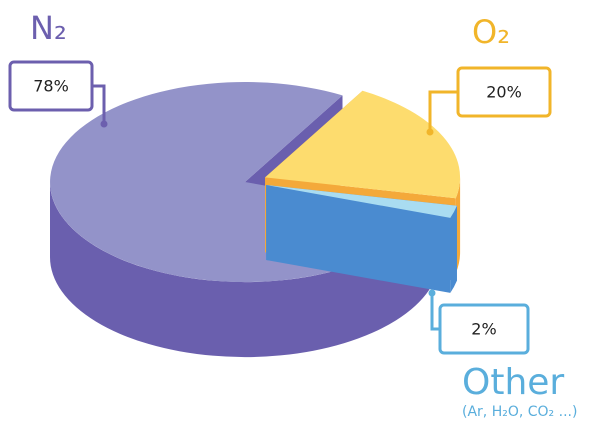 The image size is (600, 430). What do you see at coordinates (358, 239) in the screenshot?
I see `slice-wall` at bounding box center [358, 239].